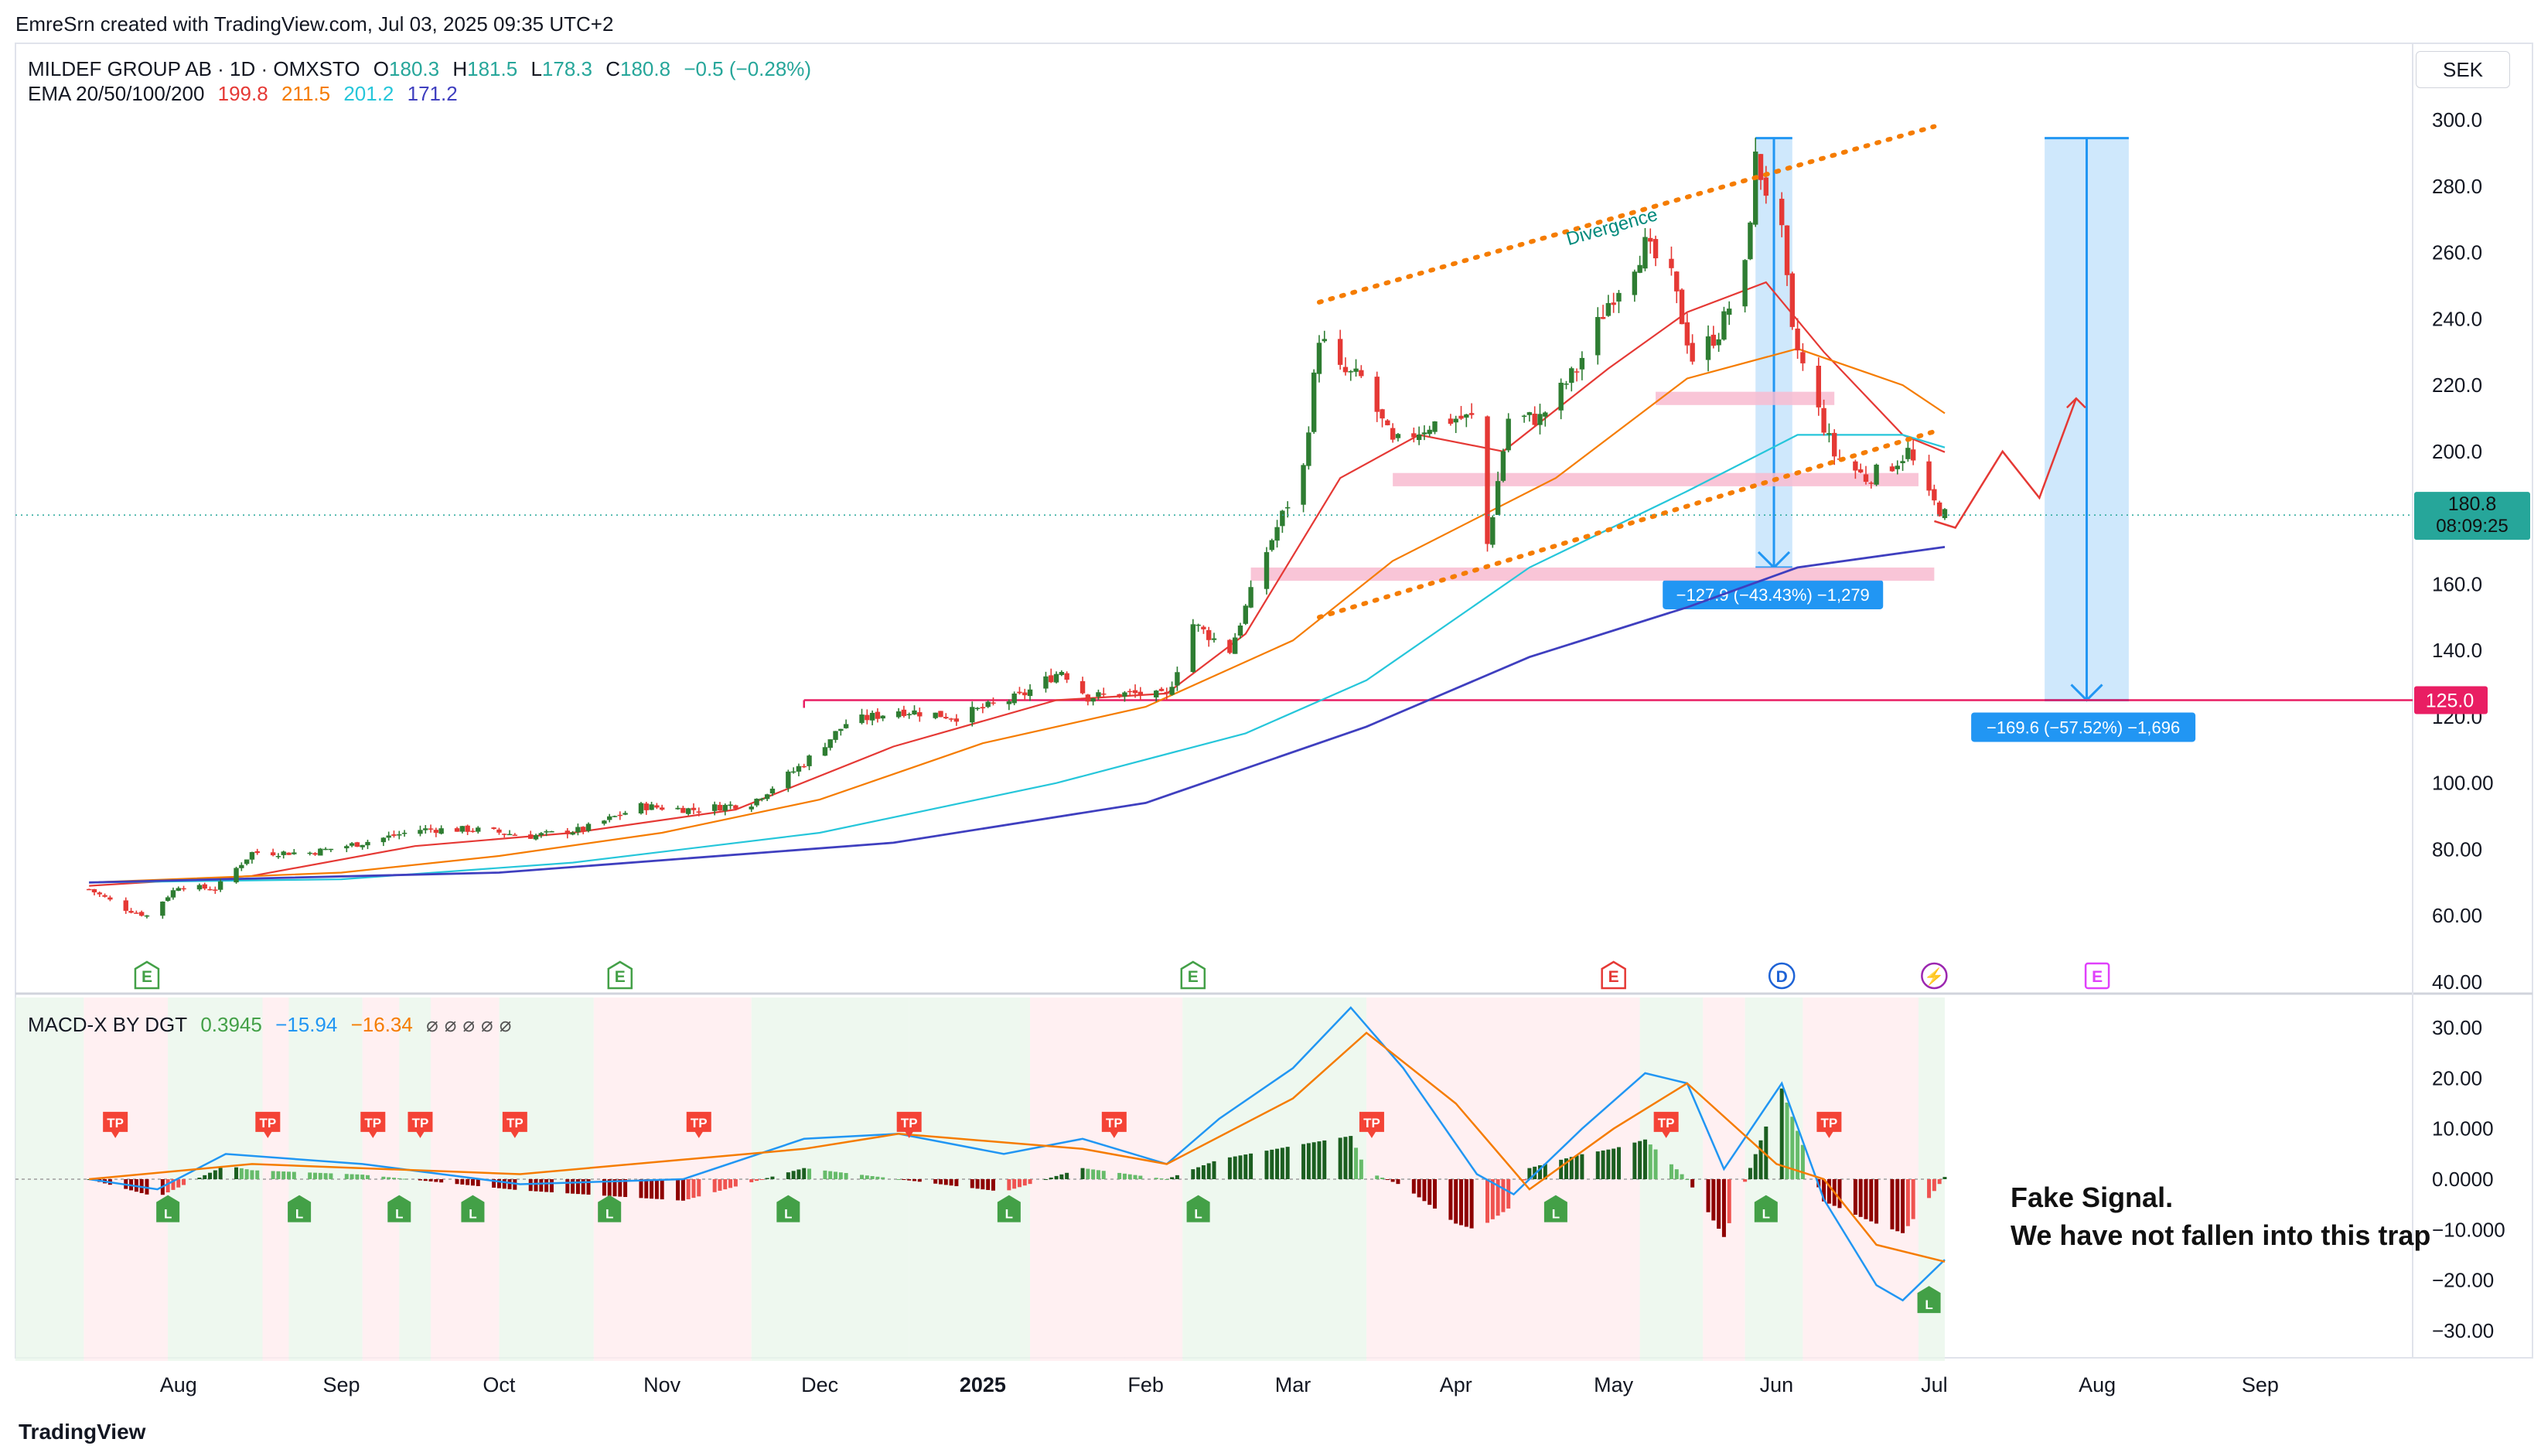 The height and width of the screenshot is (1456, 2541). Describe the element at coordinates (1777, 1384) in the screenshot. I see `time-tick-label: Jun` at that location.